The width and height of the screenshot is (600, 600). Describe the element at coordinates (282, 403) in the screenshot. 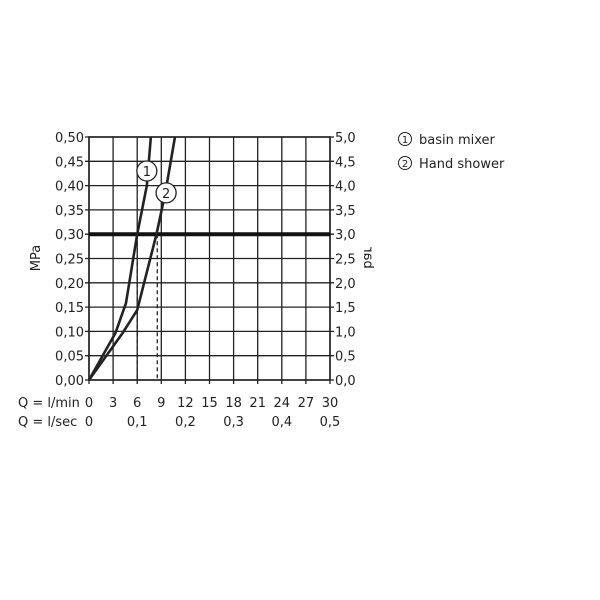

I see `x-tick: 24` at that location.